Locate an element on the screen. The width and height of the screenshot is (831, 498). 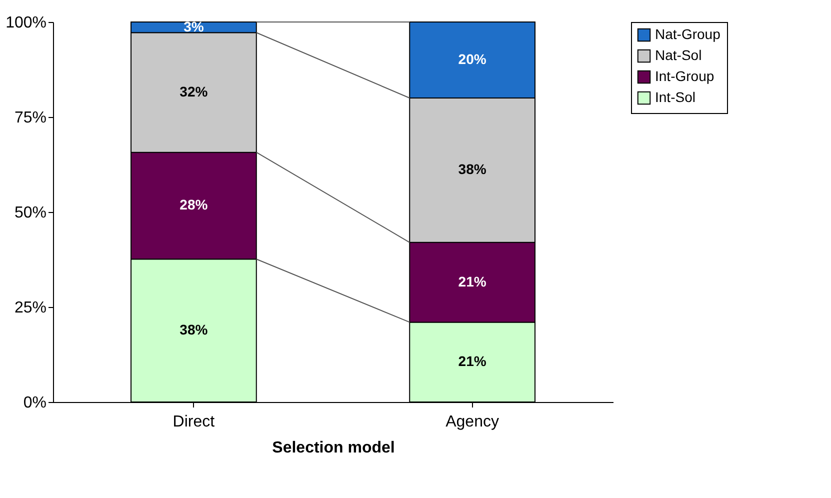
data-label: 3% is located at coordinates (194, 26).